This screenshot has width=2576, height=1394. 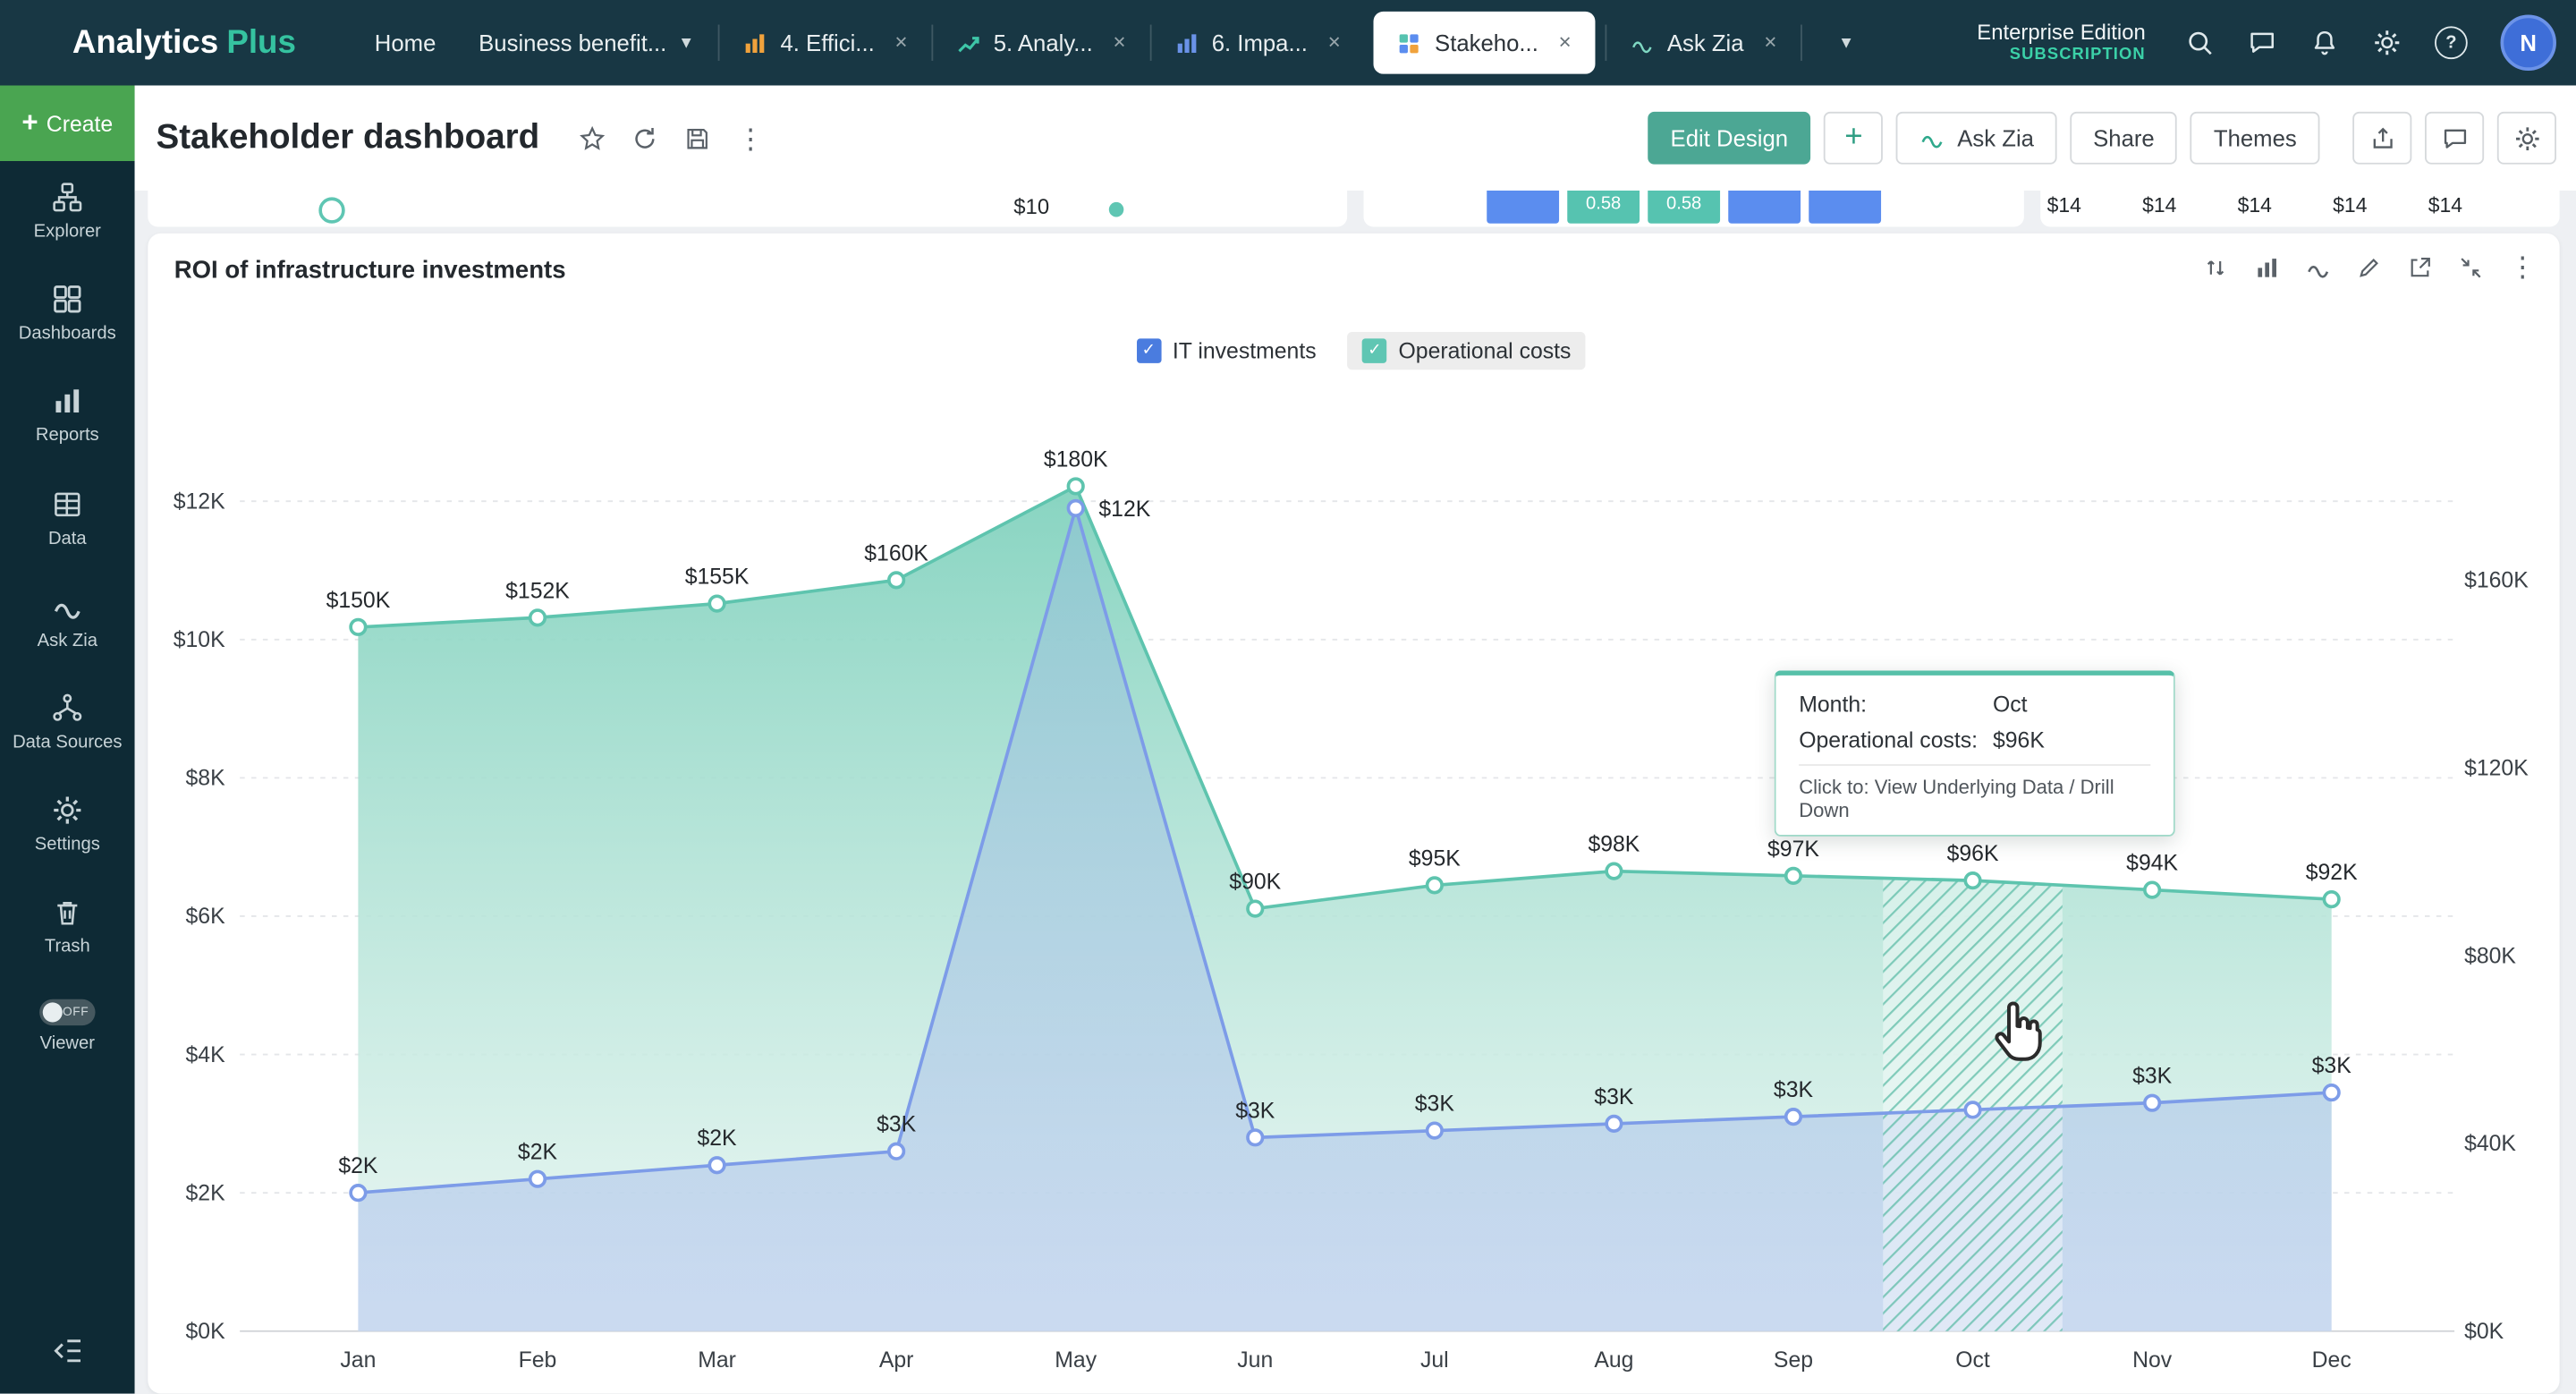 I want to click on tooltip-label: Month:, so click(x=1833, y=704).